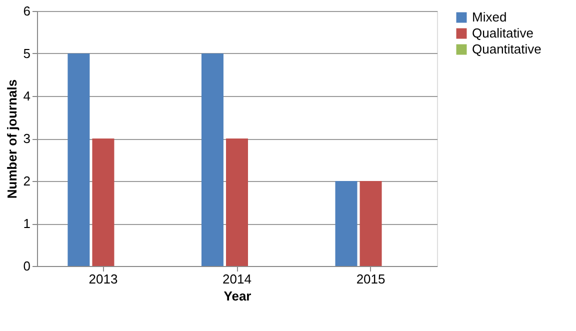 Image resolution: width=576 pixels, height=331 pixels. Describe the element at coordinates (507, 49) in the screenshot. I see `legend-label: Quantitative` at that location.